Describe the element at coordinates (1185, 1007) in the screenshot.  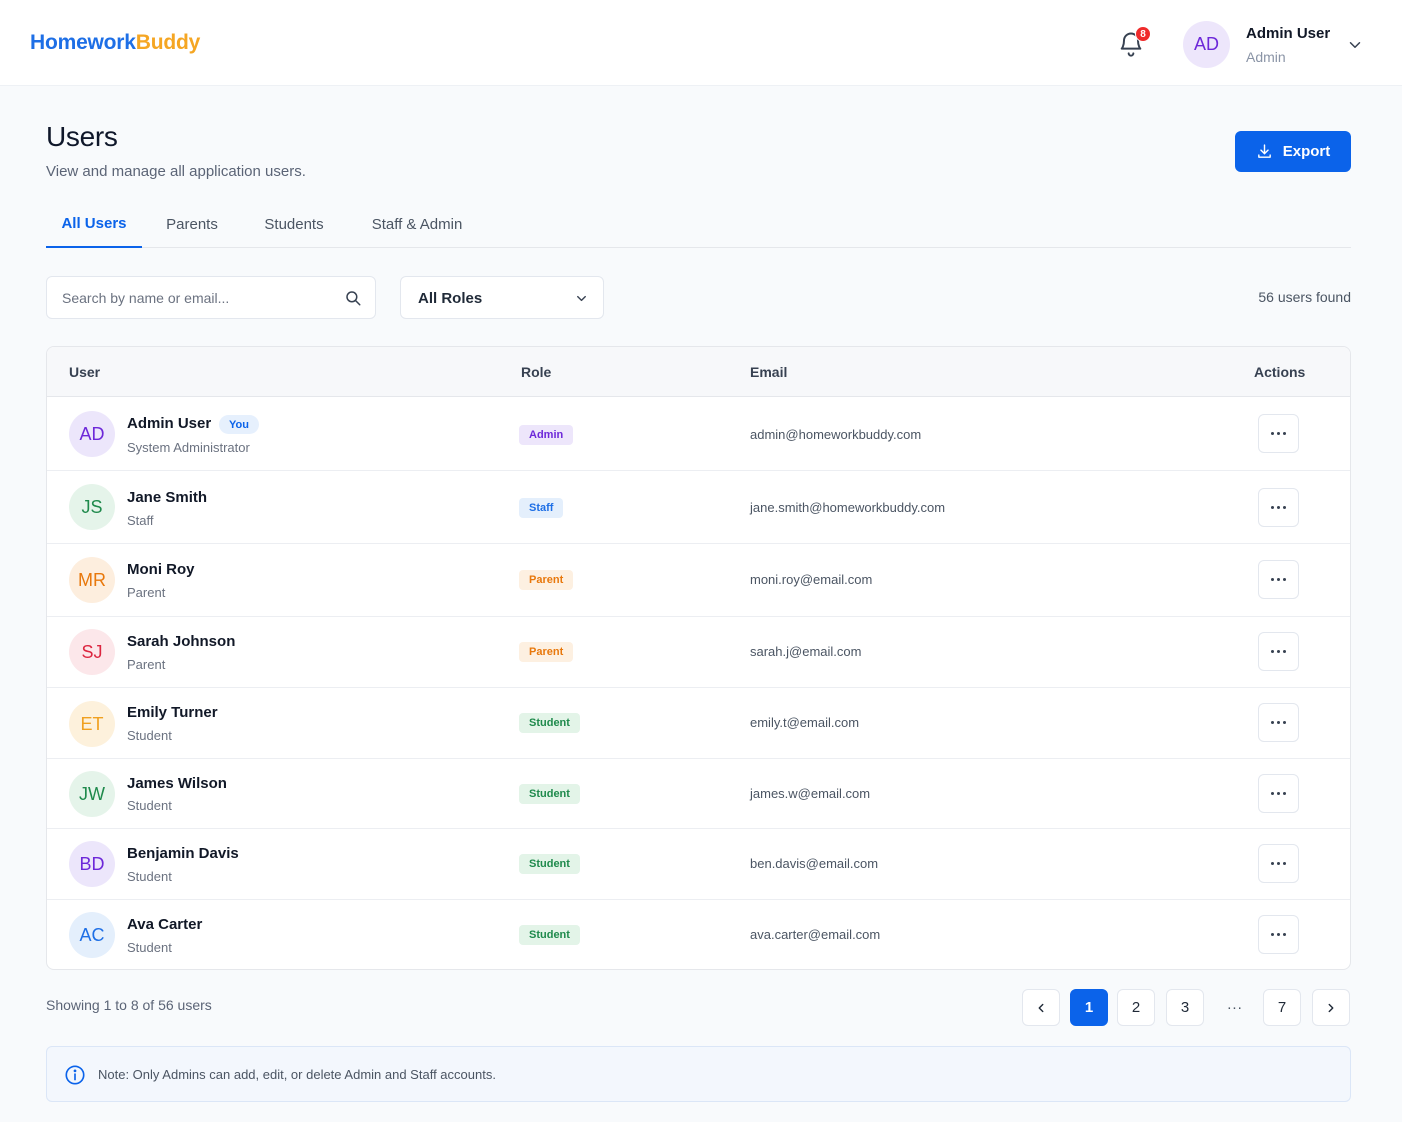
I see `page-button-3: 3` at that location.